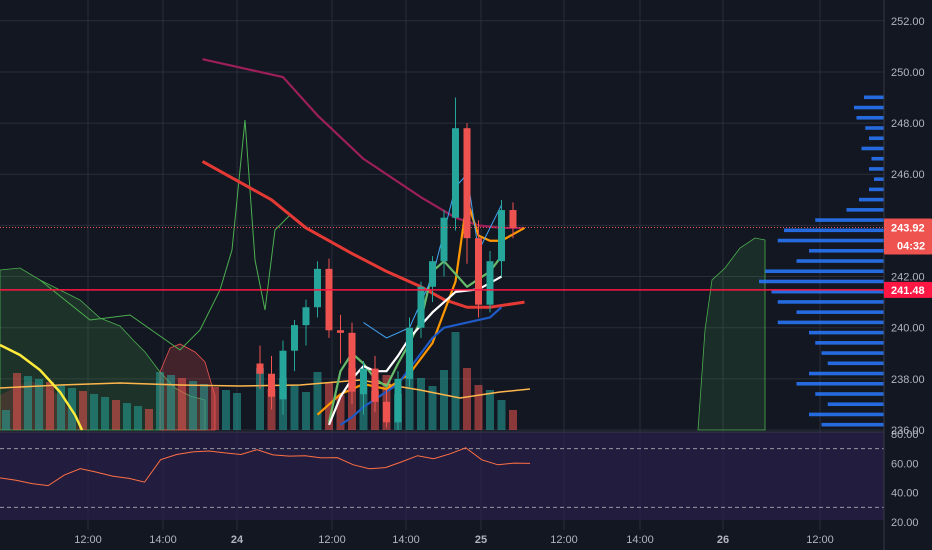 The height and width of the screenshot is (550, 932). I want to click on current-price-value: 243.92, so click(908, 228).